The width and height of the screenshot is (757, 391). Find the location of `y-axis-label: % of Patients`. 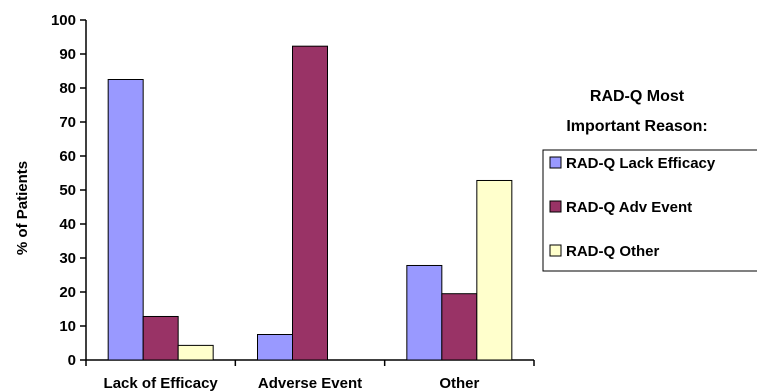

y-axis-label: % of Patients is located at coordinates (22, 208).